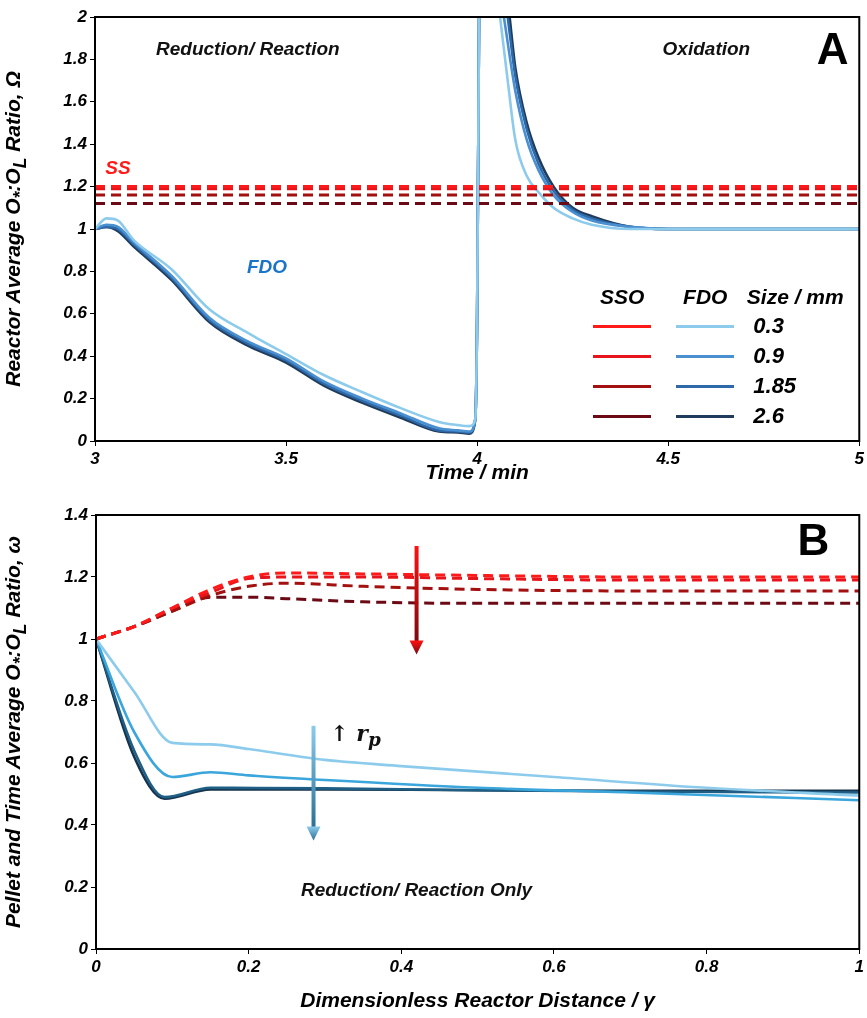 The height and width of the screenshot is (1018, 867). I want to click on x-tick-label: 0, so click(96, 966).